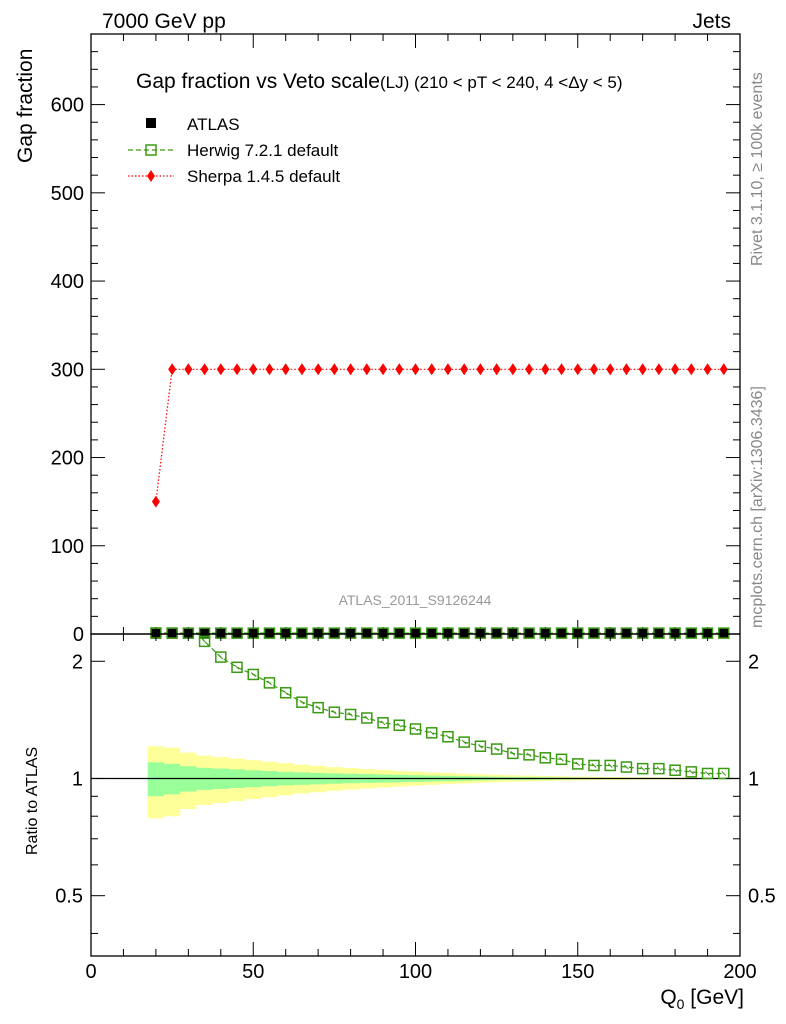 Image resolution: width=786 pixels, height=1024 pixels. I want to click on watermark: ATLAS_2011_S9126244, so click(415, 600).